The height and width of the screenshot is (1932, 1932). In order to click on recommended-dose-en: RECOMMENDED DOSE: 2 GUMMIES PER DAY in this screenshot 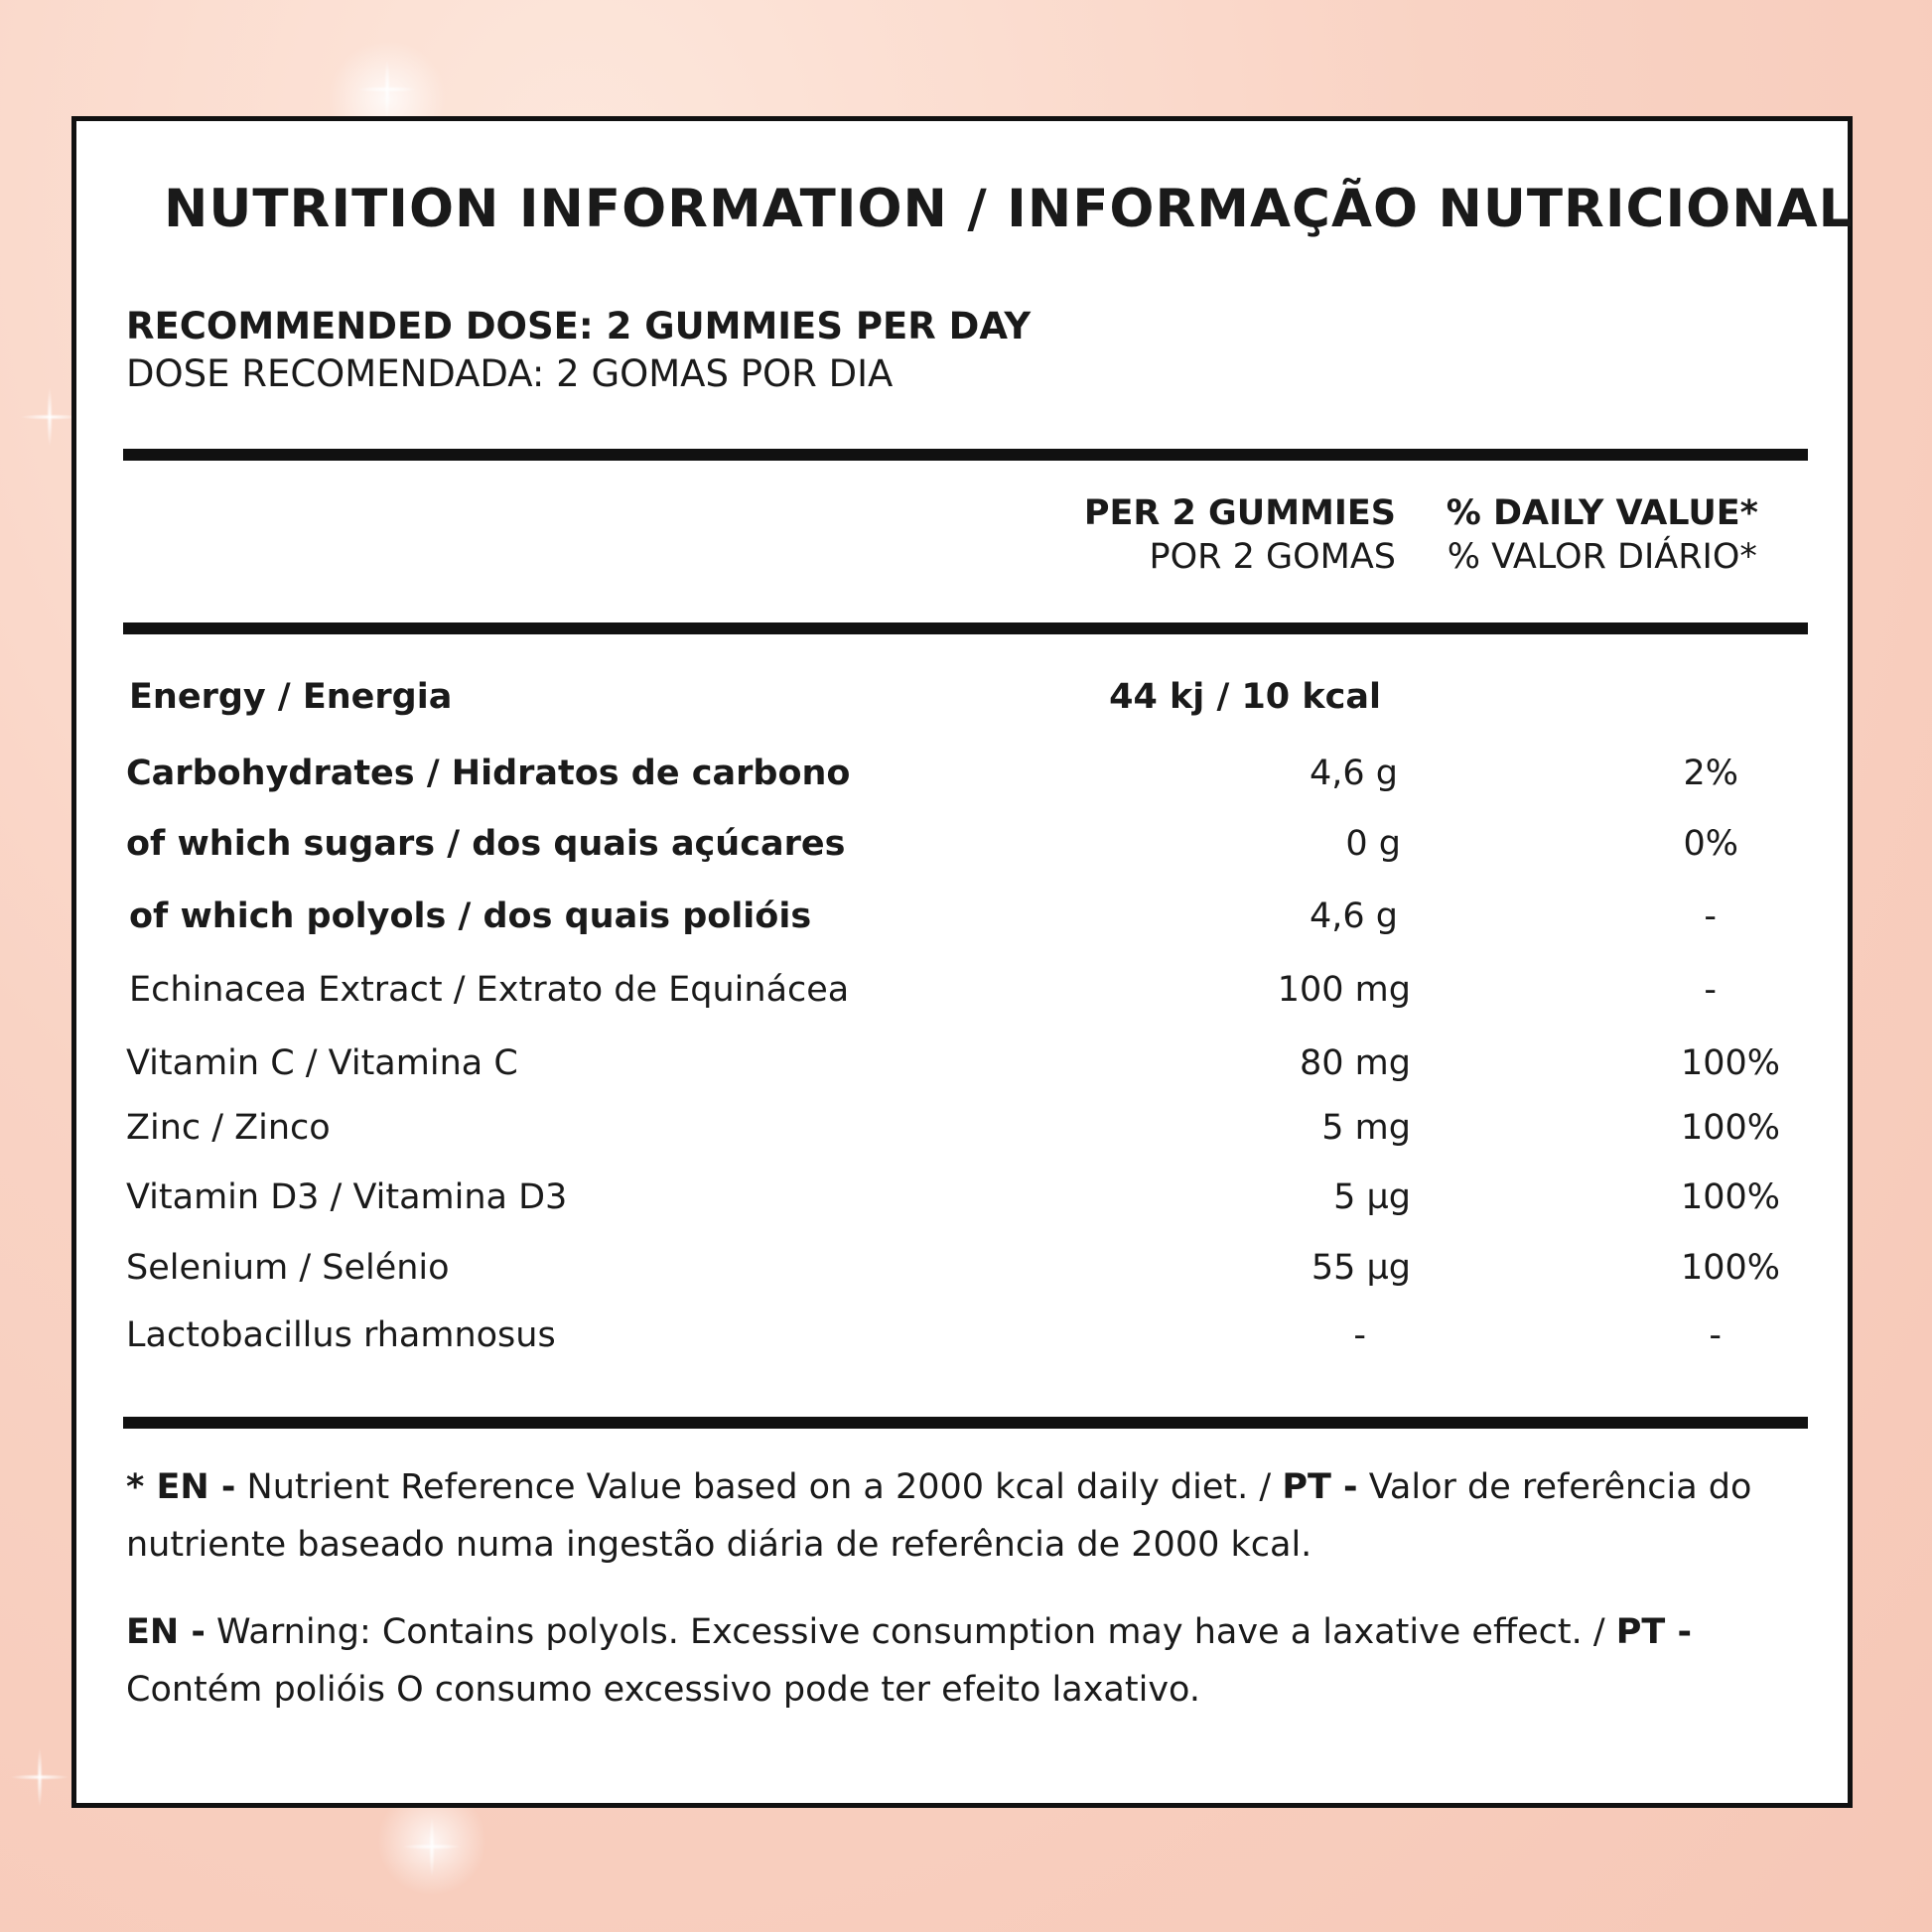, I will do `click(579, 326)`.